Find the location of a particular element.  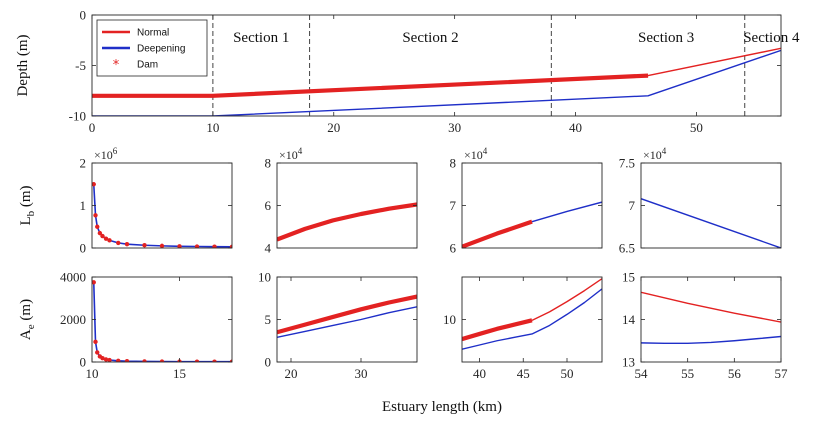

dam-series-line is located at coordinates (370, 85).